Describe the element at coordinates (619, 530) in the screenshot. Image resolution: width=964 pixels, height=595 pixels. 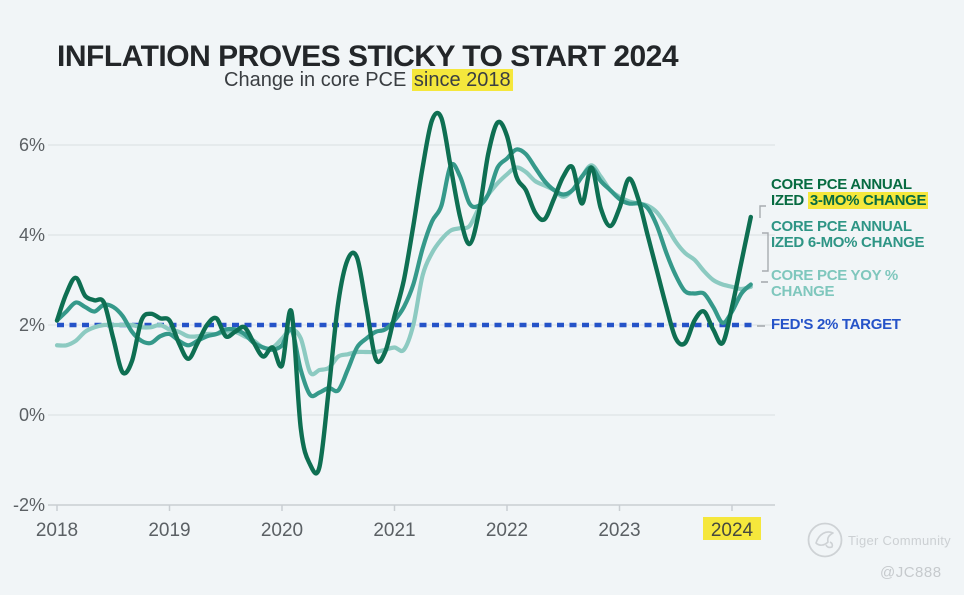
I see `x-axis-tick-label: 2023` at that location.